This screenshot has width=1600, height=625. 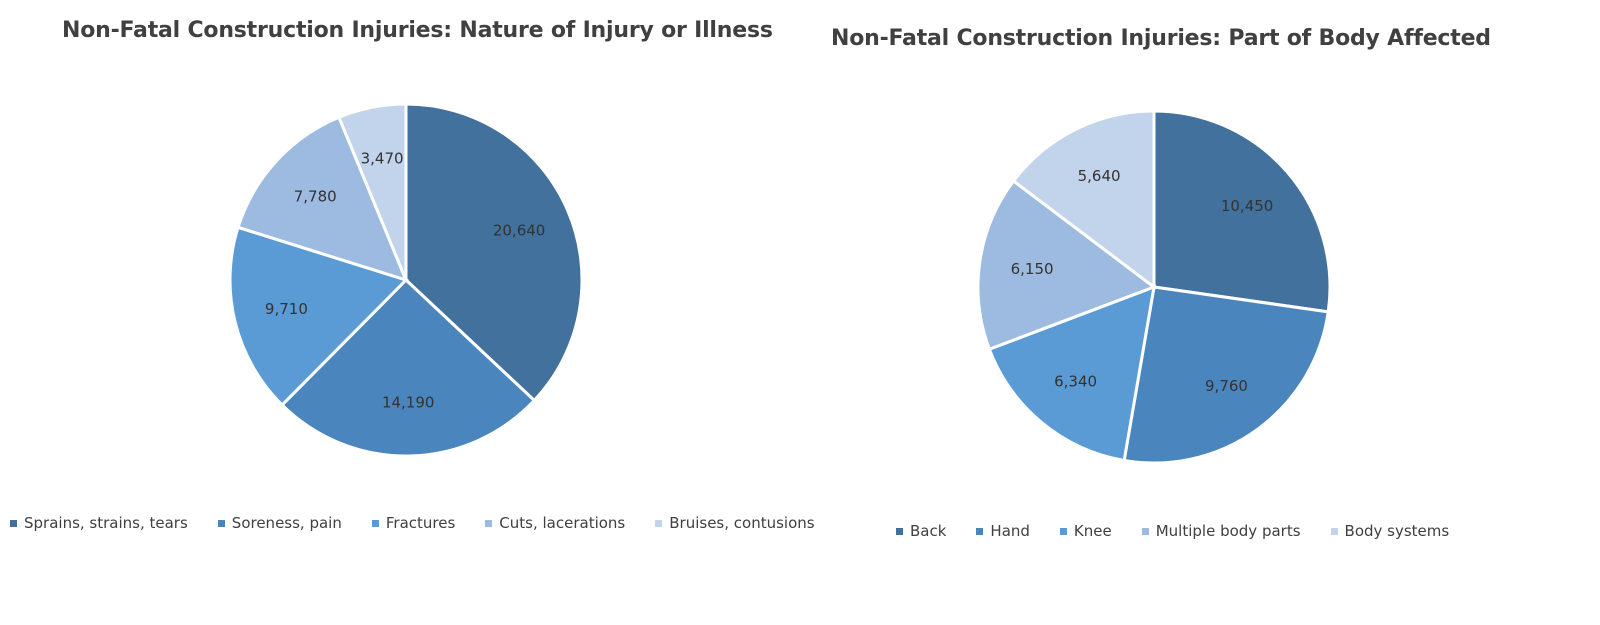 I want to click on pie-slice-body-systems, so click(x=1083, y=200).